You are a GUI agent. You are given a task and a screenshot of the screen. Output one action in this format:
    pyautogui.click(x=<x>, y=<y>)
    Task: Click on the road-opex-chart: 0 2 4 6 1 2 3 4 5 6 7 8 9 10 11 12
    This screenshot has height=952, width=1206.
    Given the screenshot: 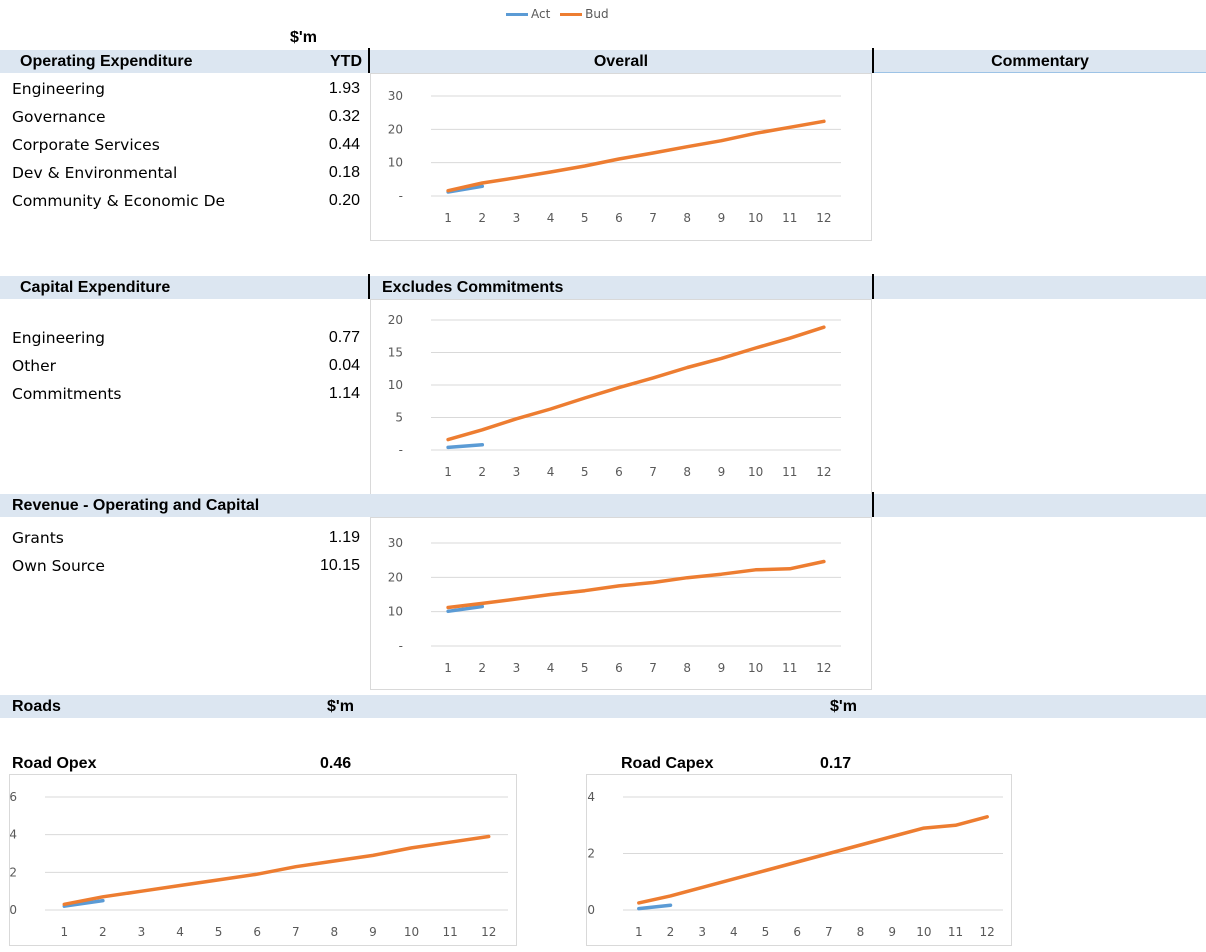 What is the action you would take?
    pyautogui.click(x=263, y=860)
    